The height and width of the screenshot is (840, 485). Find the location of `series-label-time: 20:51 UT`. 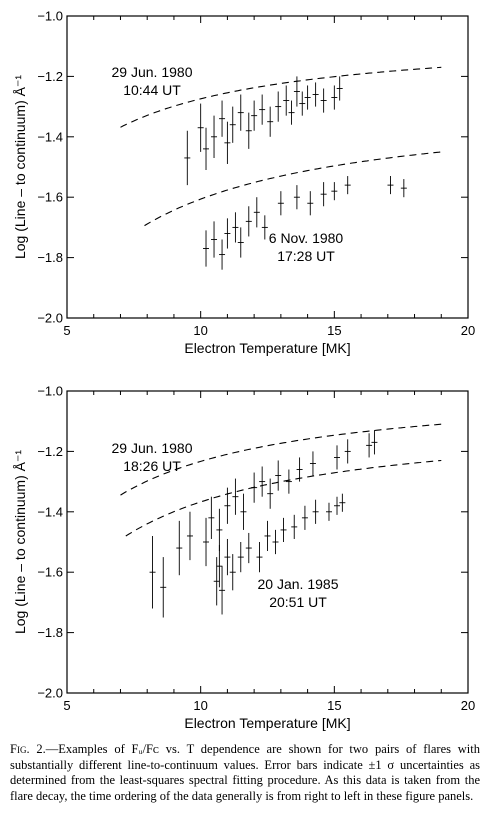

series-label-time: 20:51 UT is located at coordinates (298, 602).